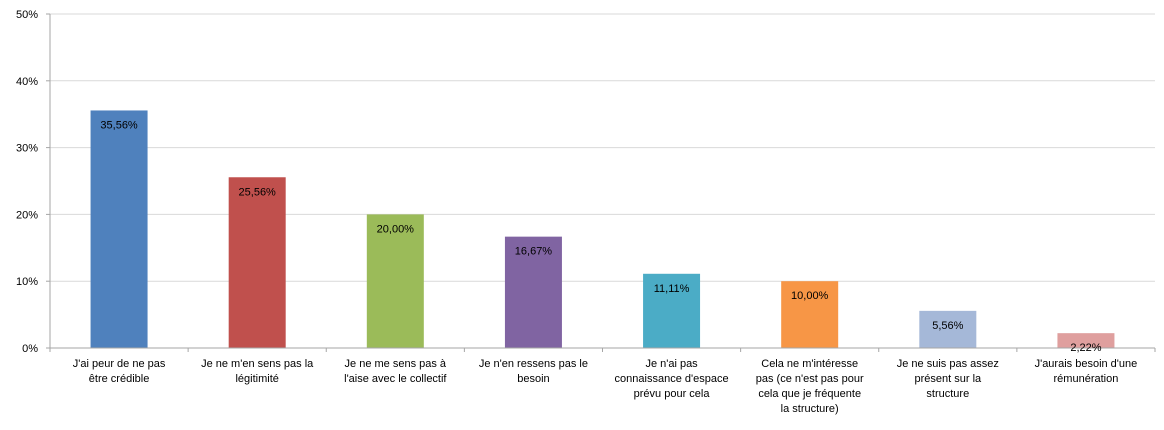 Image resolution: width=1164 pixels, height=430 pixels. Describe the element at coordinates (534, 252) in the screenshot. I see `data-label: 16,67%` at that location.